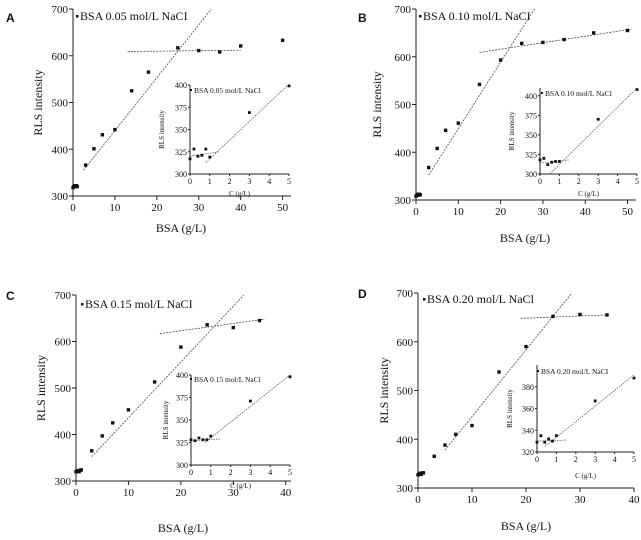 The width and height of the screenshot is (641, 540). I want to click on panel-b-inset-x-tick-label: 2, so click(579, 181).